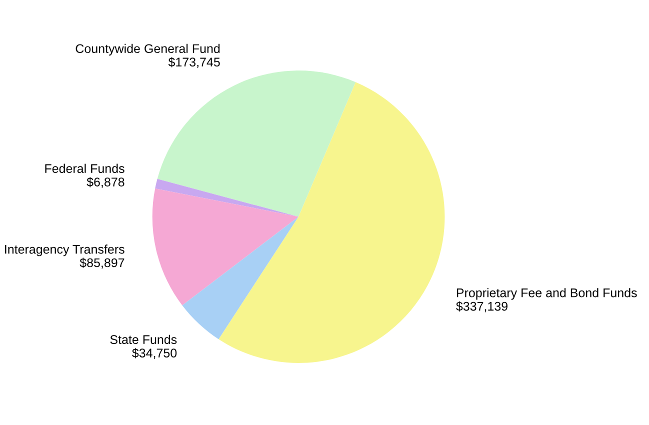 The width and height of the screenshot is (649, 425). I want to click on slice-label: State Funds, so click(143, 339).